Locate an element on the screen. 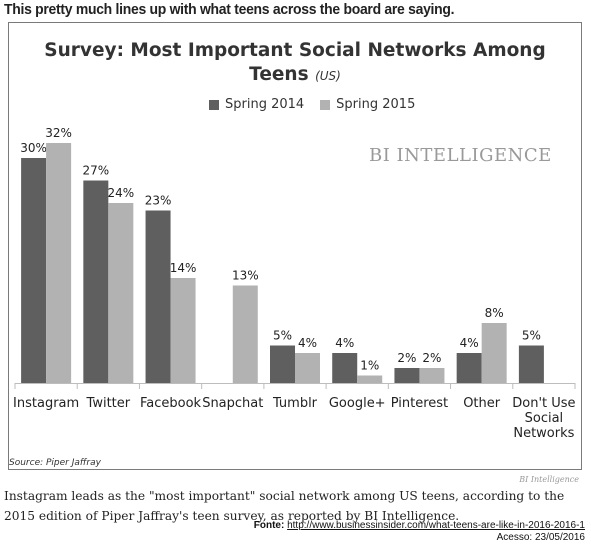 This screenshot has height=546, width=591. legend-item-spring-2015: Spring 2015 is located at coordinates (367, 104).